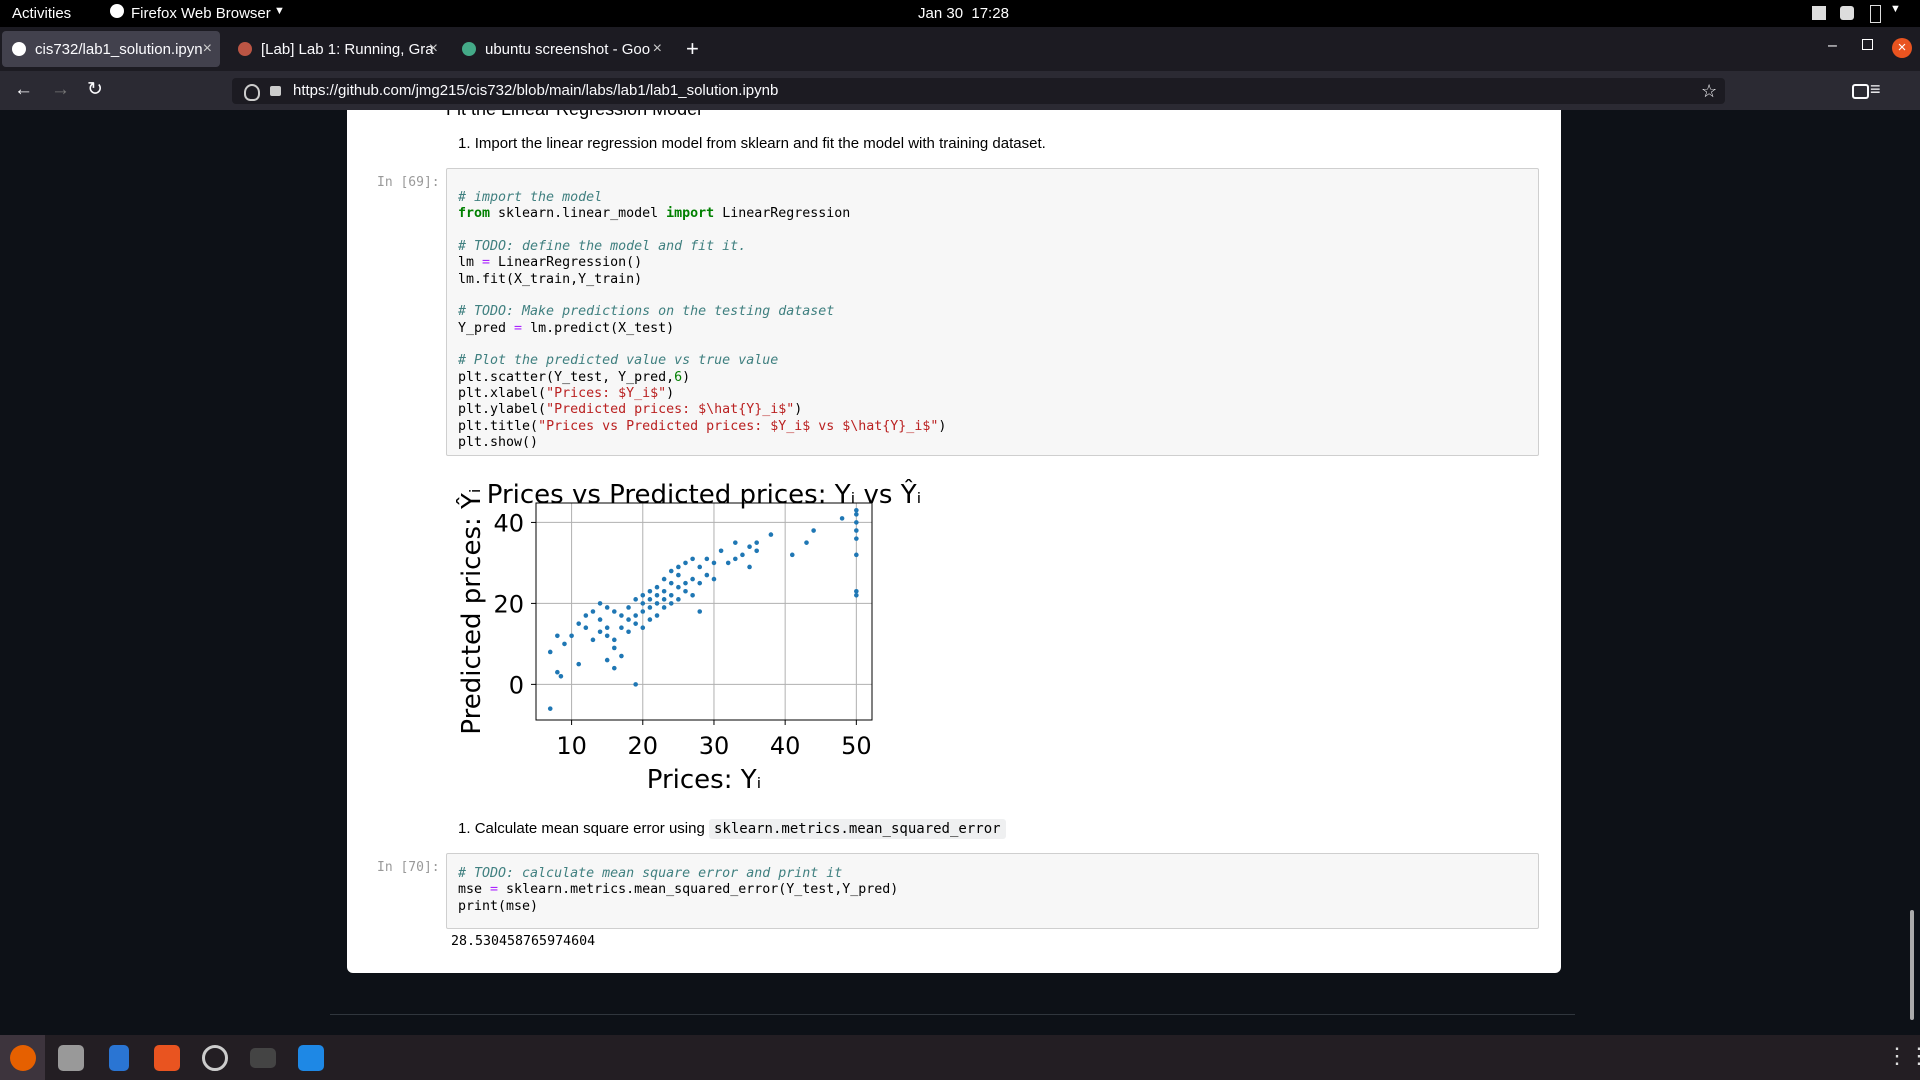  I want to click on tab: ubuntu screenshot - Goo ×, so click(561, 49).